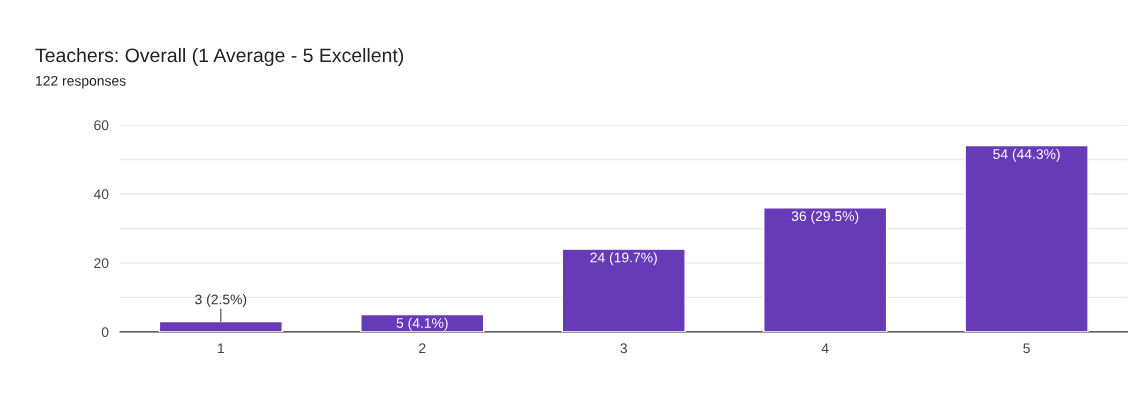  What do you see at coordinates (1026, 155) in the screenshot?
I see `data-label: 54 (44.3%)` at bounding box center [1026, 155].